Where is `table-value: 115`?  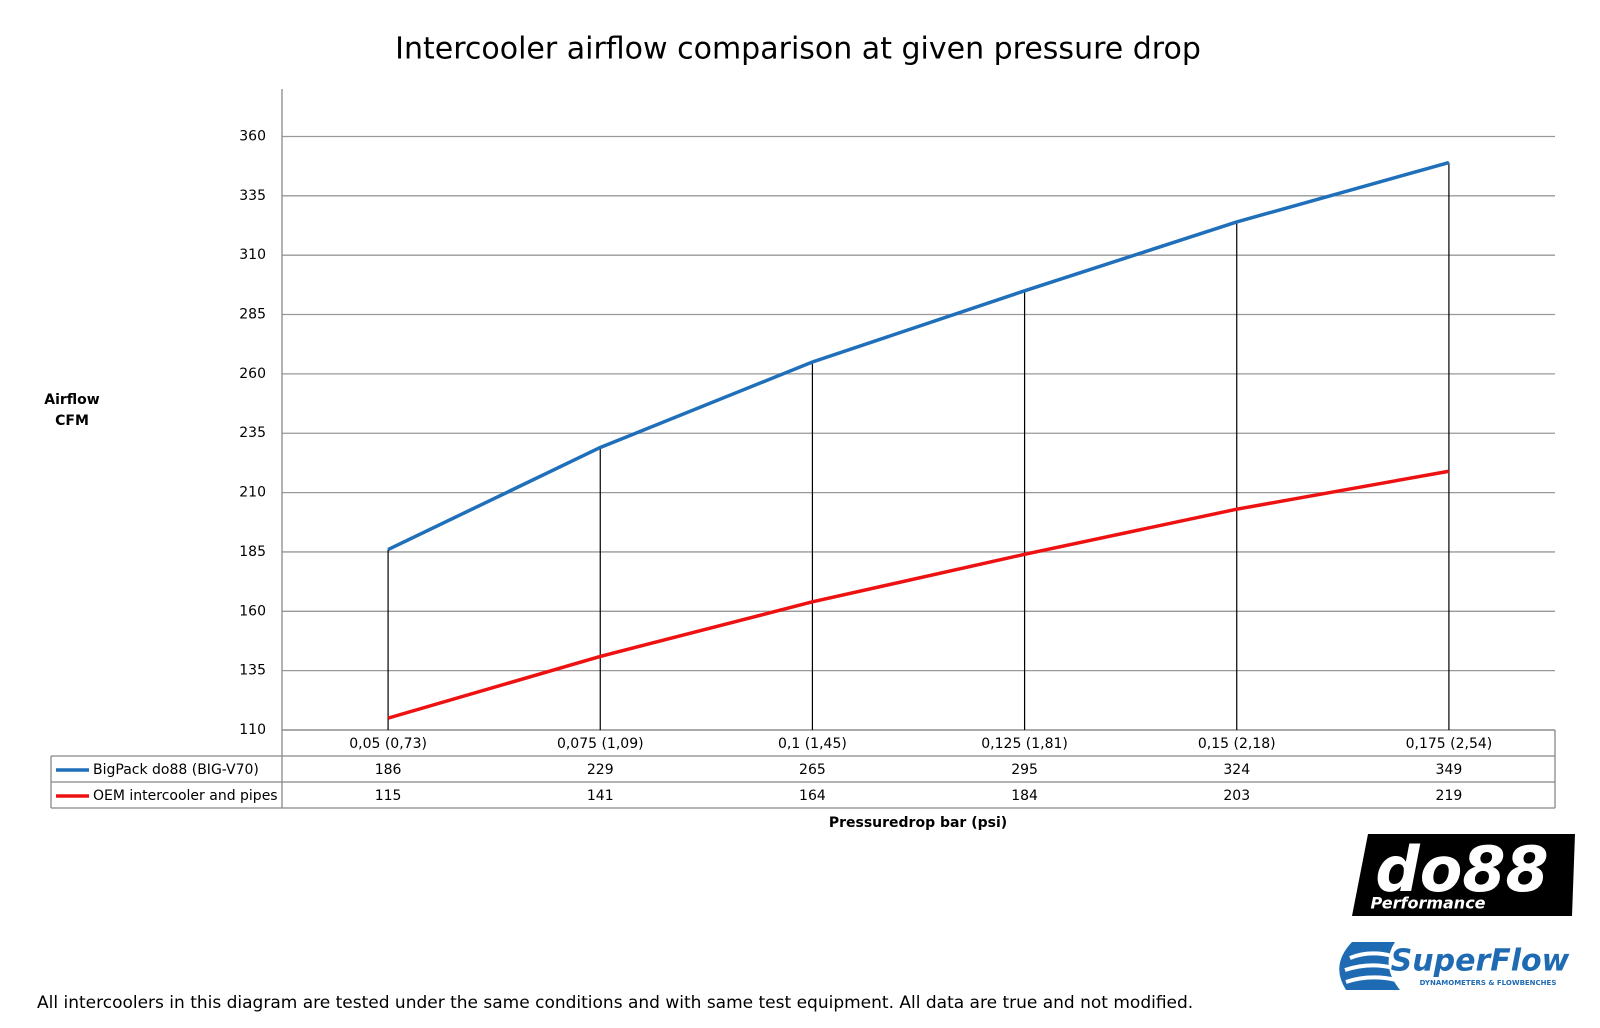 table-value: 115 is located at coordinates (388, 796).